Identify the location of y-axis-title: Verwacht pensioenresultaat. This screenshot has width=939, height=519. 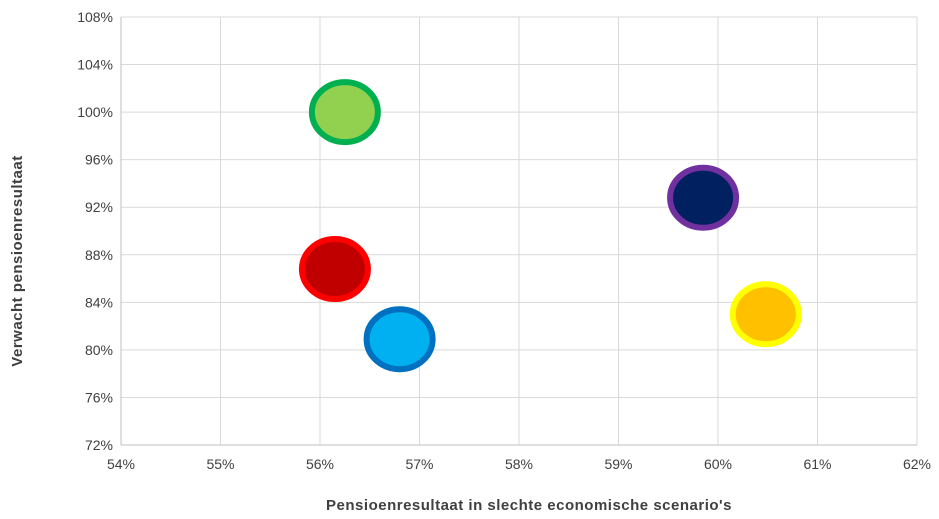
(17, 260).